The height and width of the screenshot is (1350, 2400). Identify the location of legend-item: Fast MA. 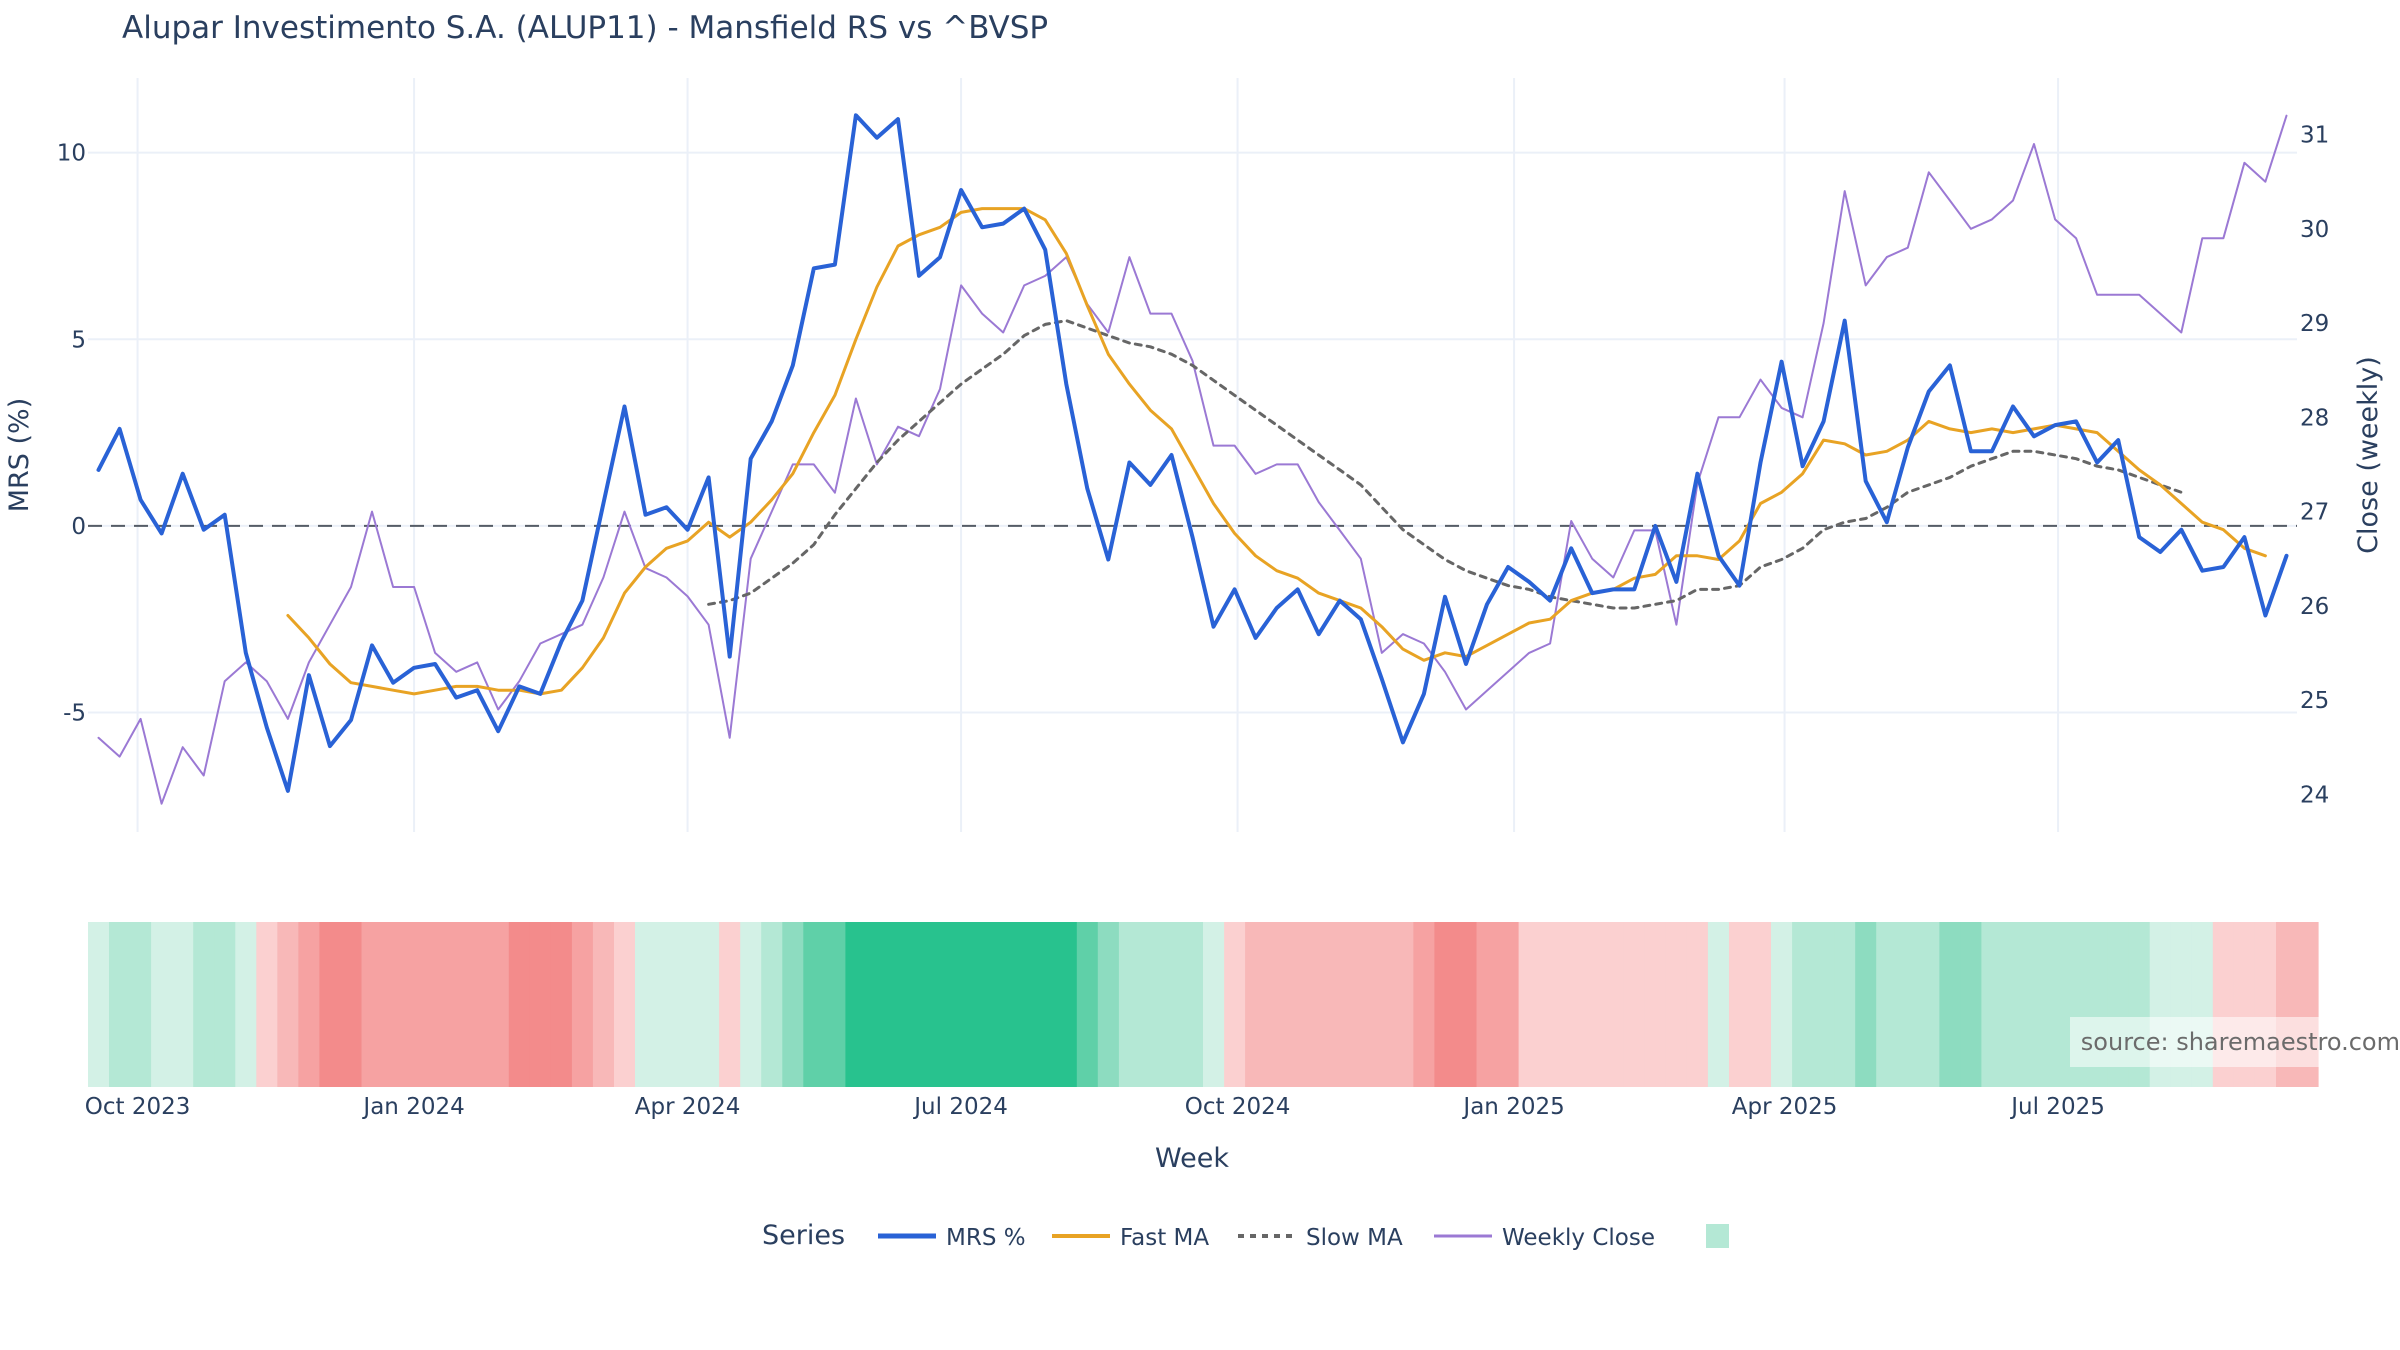
(1130, 1238).